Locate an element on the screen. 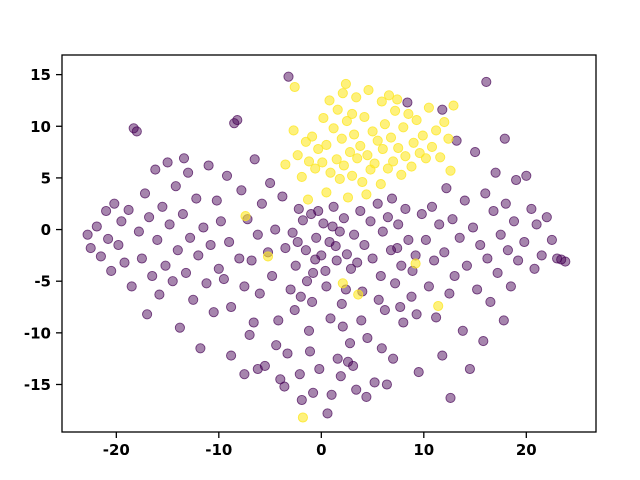  y-axis-tick-label: -10 is located at coordinates (37, 333).